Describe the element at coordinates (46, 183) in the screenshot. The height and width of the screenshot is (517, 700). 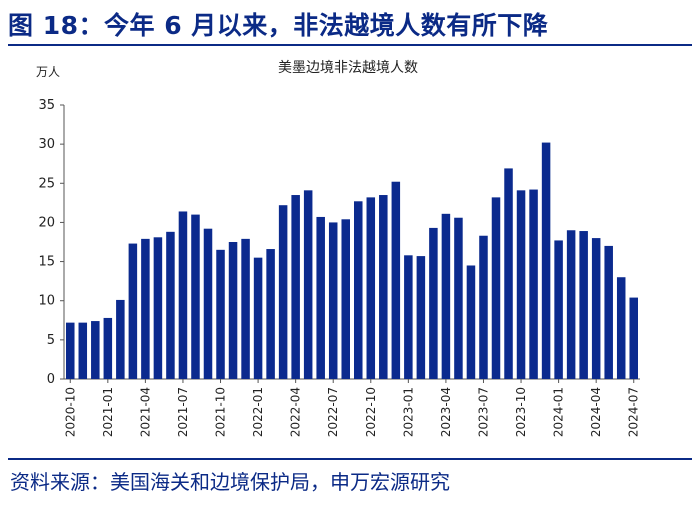
I see `y-tick-label: 25` at that location.